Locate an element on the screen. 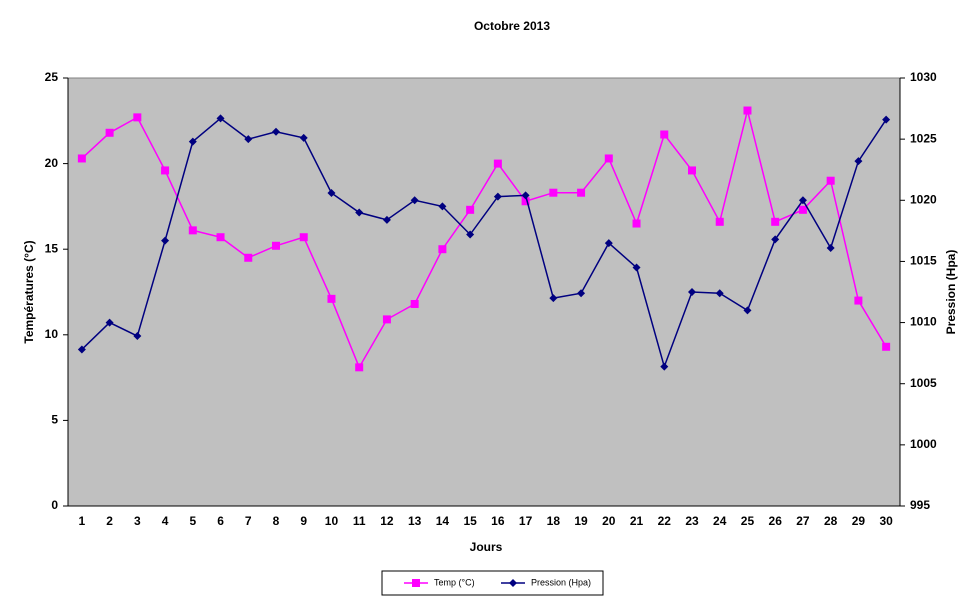 This screenshot has height=603, width=970. y-tick-label: 20 is located at coordinates (52, 163).